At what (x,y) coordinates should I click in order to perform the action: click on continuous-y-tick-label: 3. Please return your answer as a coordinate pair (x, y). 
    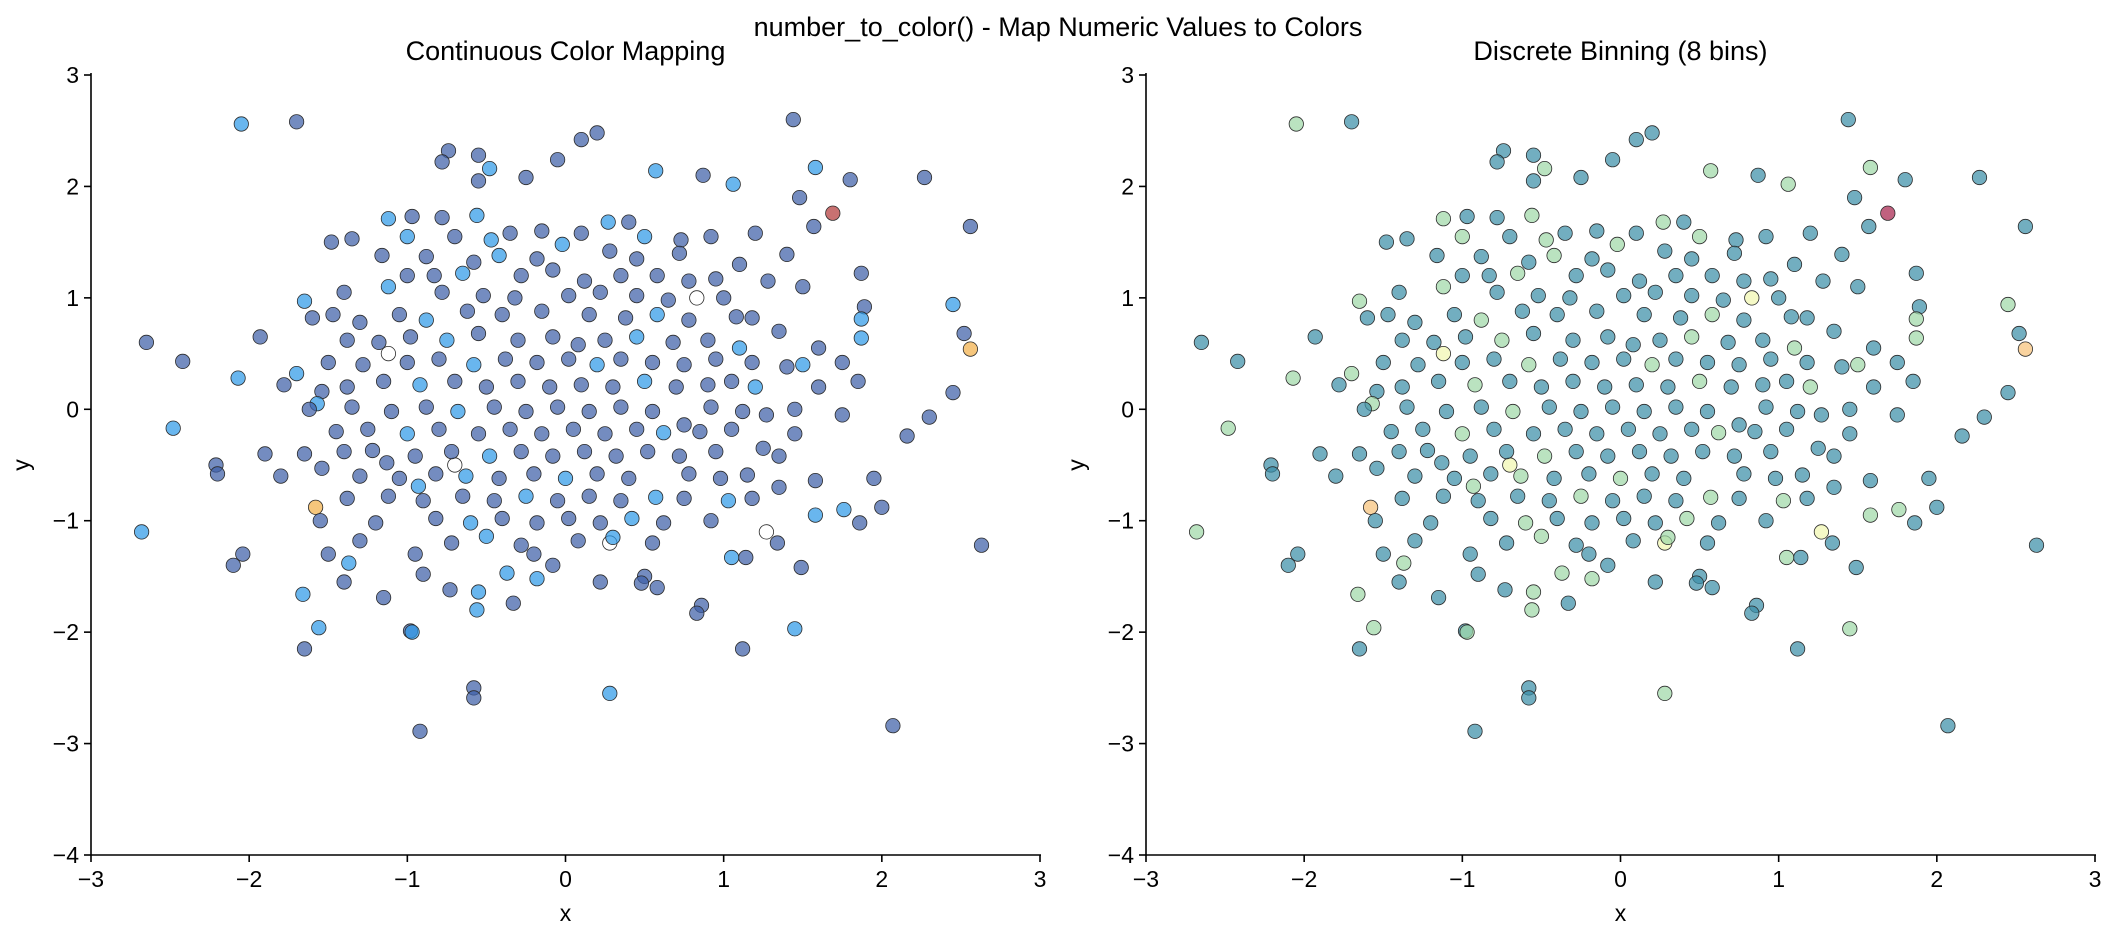
    Looking at the image, I should click on (72, 75).